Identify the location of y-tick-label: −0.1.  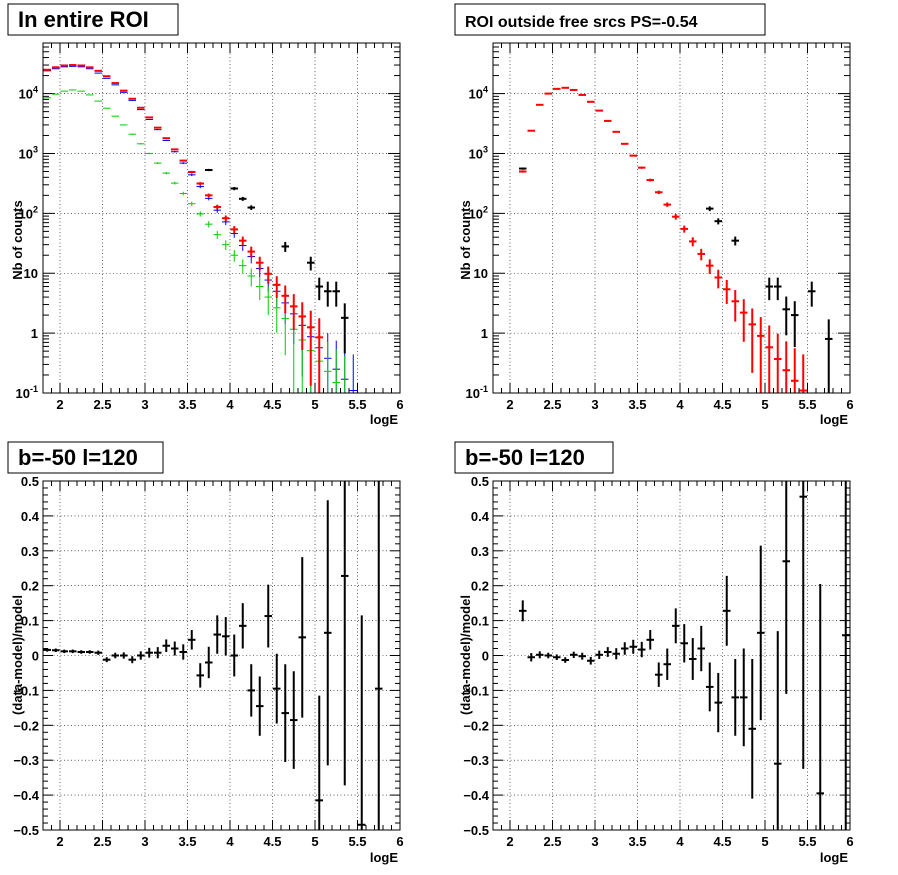
(26, 690).